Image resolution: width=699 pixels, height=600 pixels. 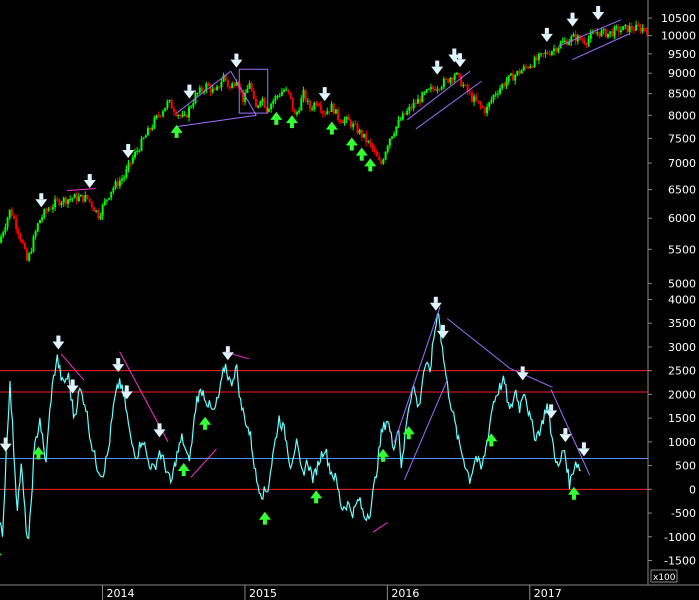 I want to click on osc-ytick-label: 3000, so click(x=682, y=347).